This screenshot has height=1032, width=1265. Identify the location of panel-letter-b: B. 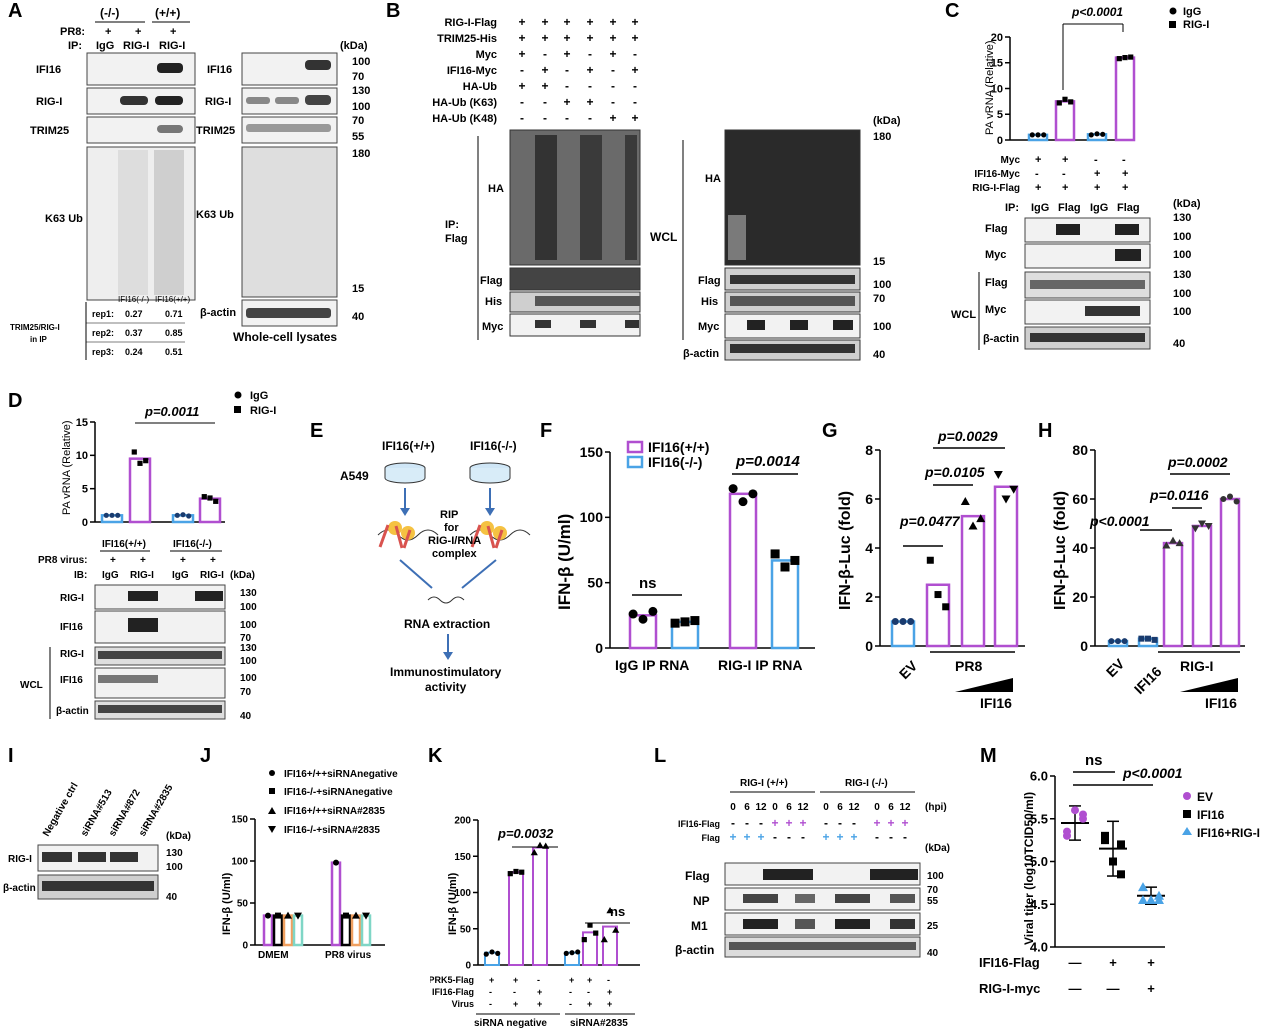
(393, 11).